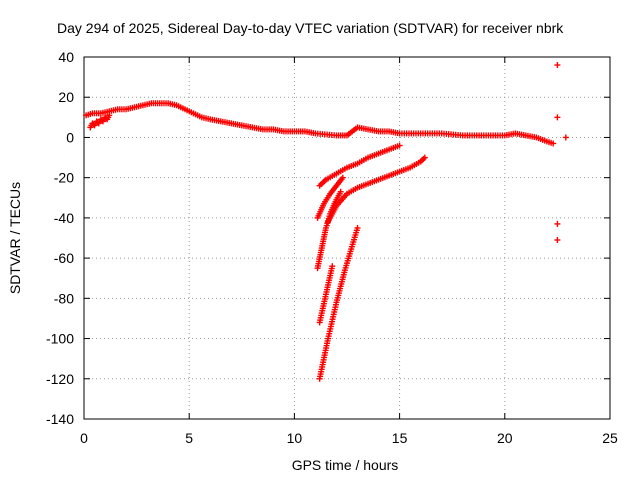 The image size is (640, 480). Describe the element at coordinates (400, 438) in the screenshot. I see `x-tick-label: 15` at that location.